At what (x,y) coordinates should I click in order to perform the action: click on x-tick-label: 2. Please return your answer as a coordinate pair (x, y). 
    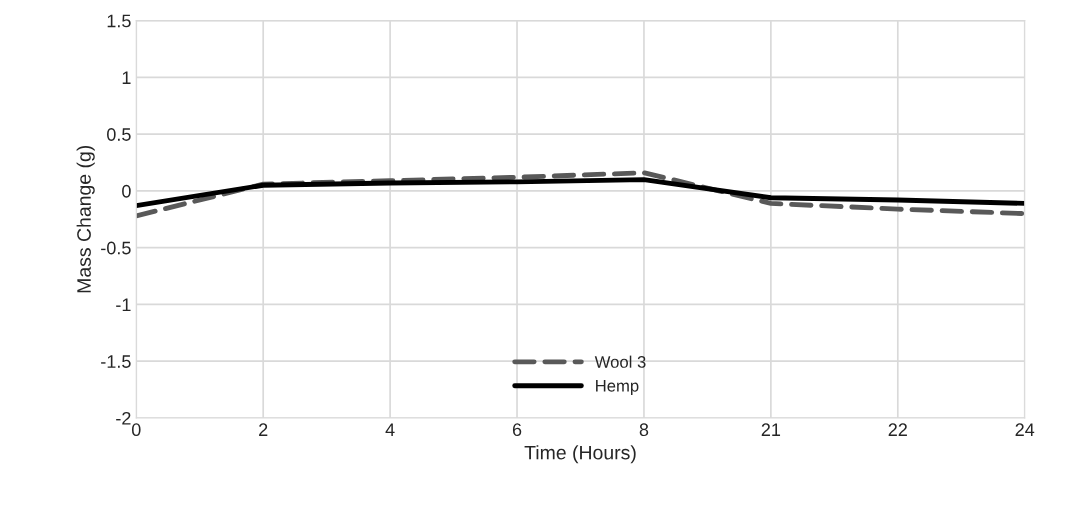
    Looking at the image, I should click on (263, 429).